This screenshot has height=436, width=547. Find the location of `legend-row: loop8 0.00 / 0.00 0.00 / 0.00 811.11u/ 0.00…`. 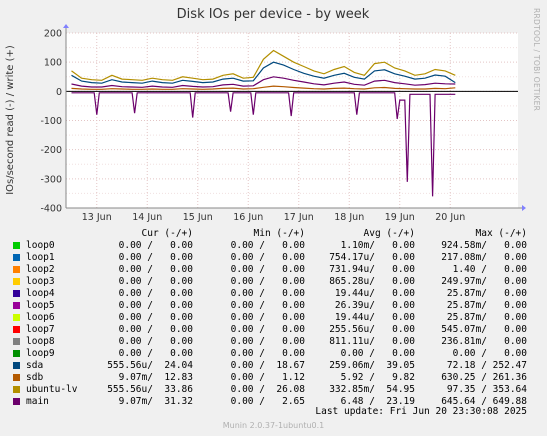

legend-row: loop8 0.00 / 0.00 0.00 / 0.00 811.11u/ 0.00… is located at coordinates (273, 342).